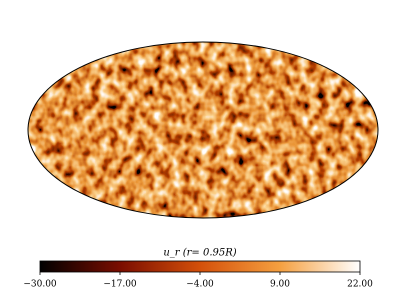  What do you see at coordinates (120, 285) in the screenshot?
I see `colorbar-tick-label: −17.00` at bounding box center [120, 285].